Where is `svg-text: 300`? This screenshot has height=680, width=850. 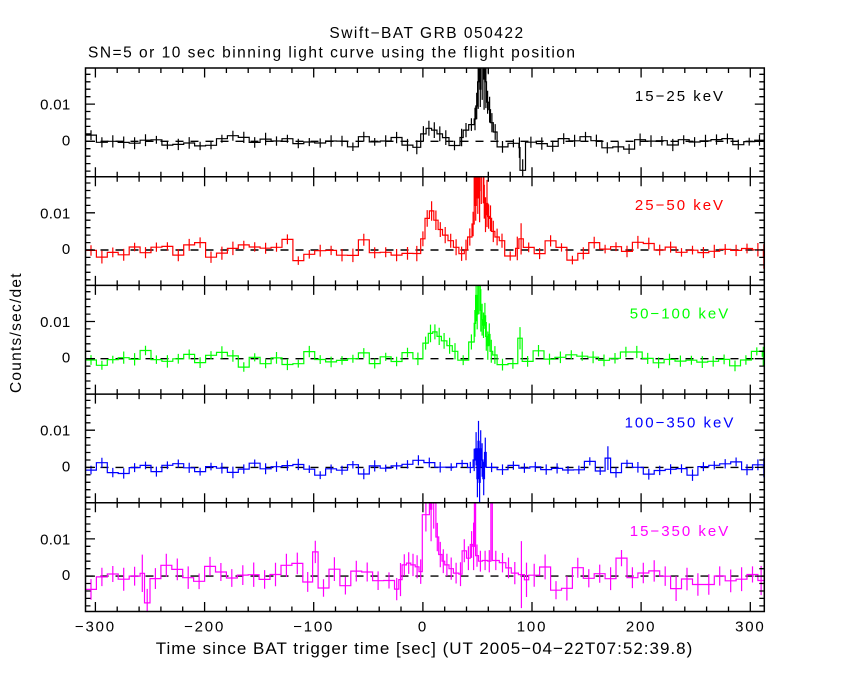
svg-text: 300 is located at coordinates (750, 627).